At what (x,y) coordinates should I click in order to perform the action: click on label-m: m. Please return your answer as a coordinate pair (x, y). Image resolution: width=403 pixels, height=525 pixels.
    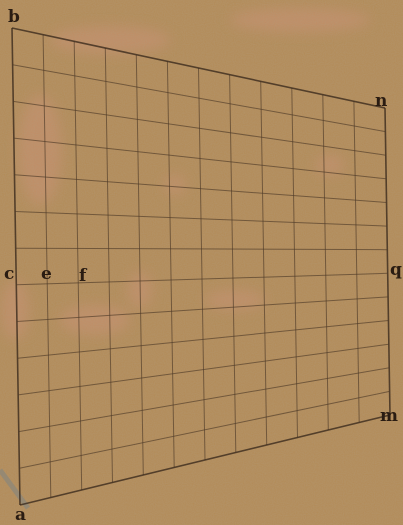
    Looking at the image, I should click on (389, 416).